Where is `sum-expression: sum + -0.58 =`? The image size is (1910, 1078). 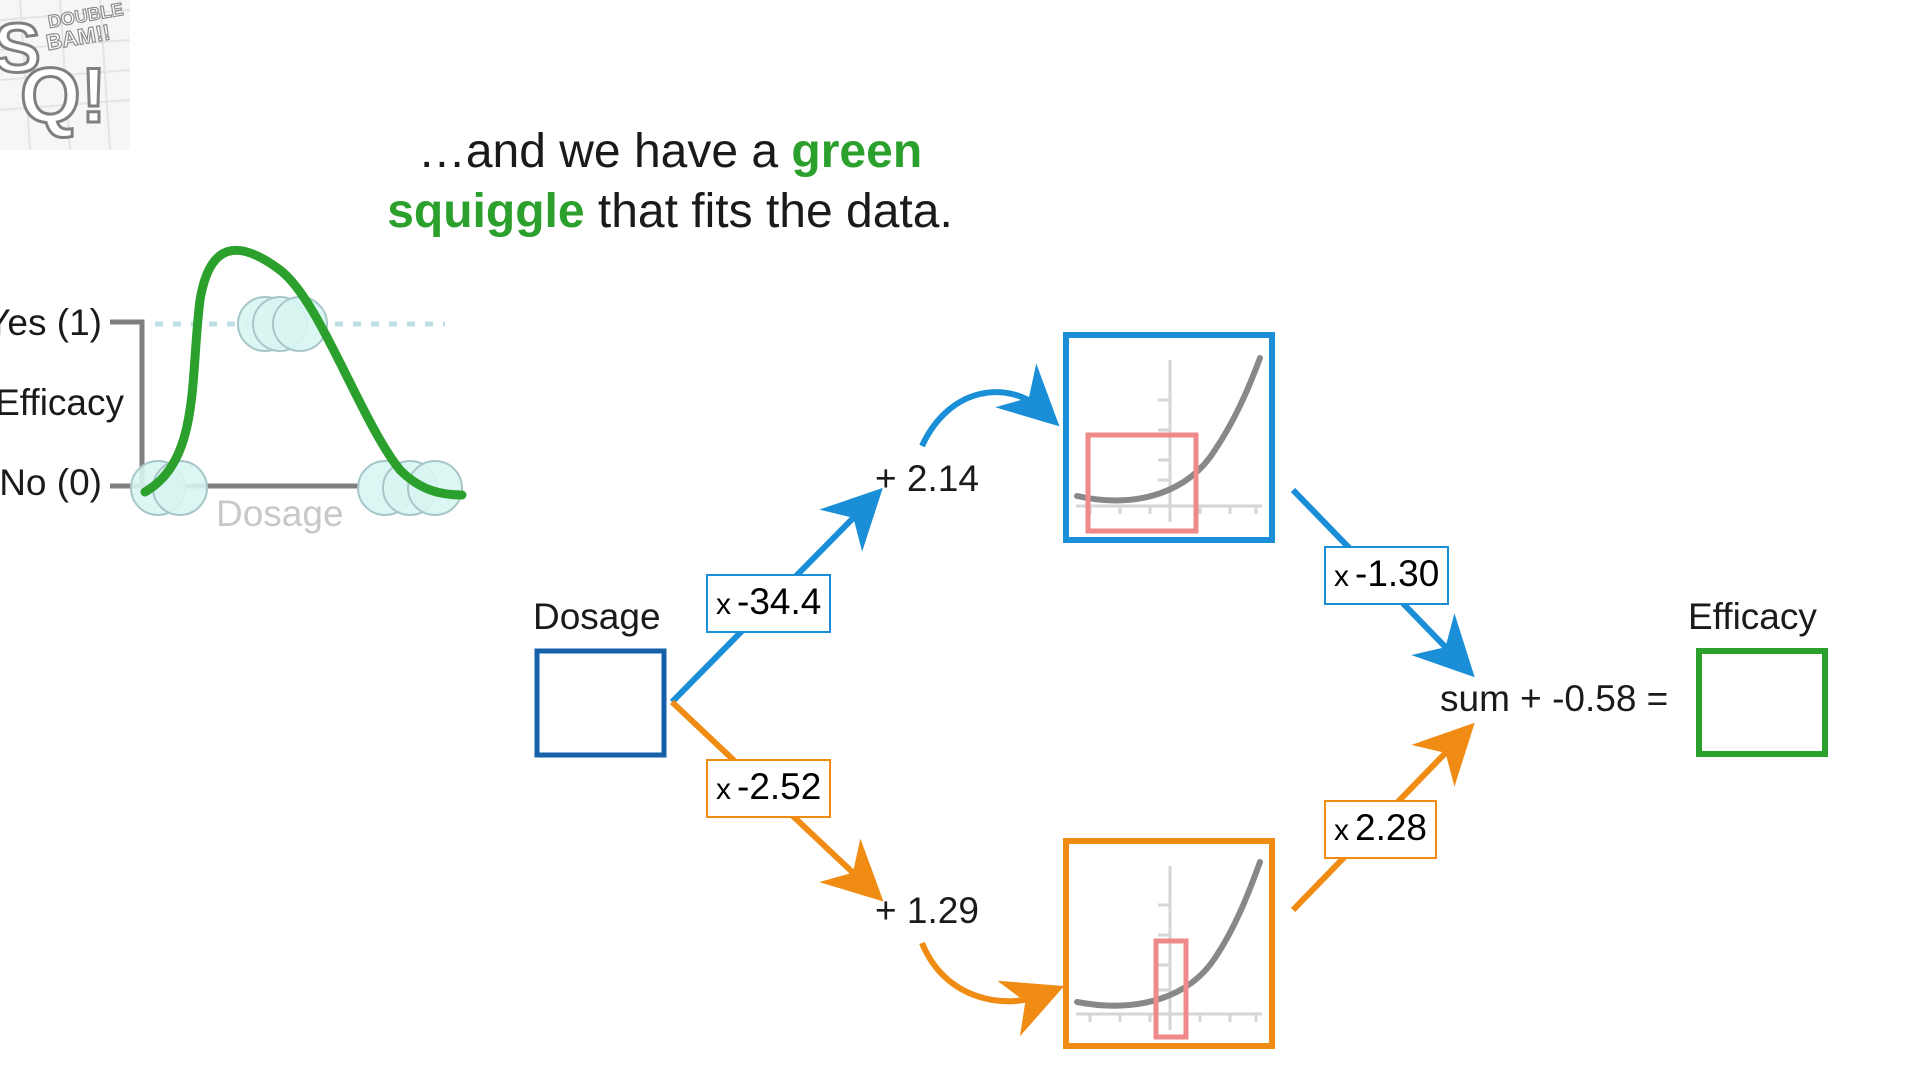 sum-expression: sum + -0.58 = is located at coordinates (1554, 698).